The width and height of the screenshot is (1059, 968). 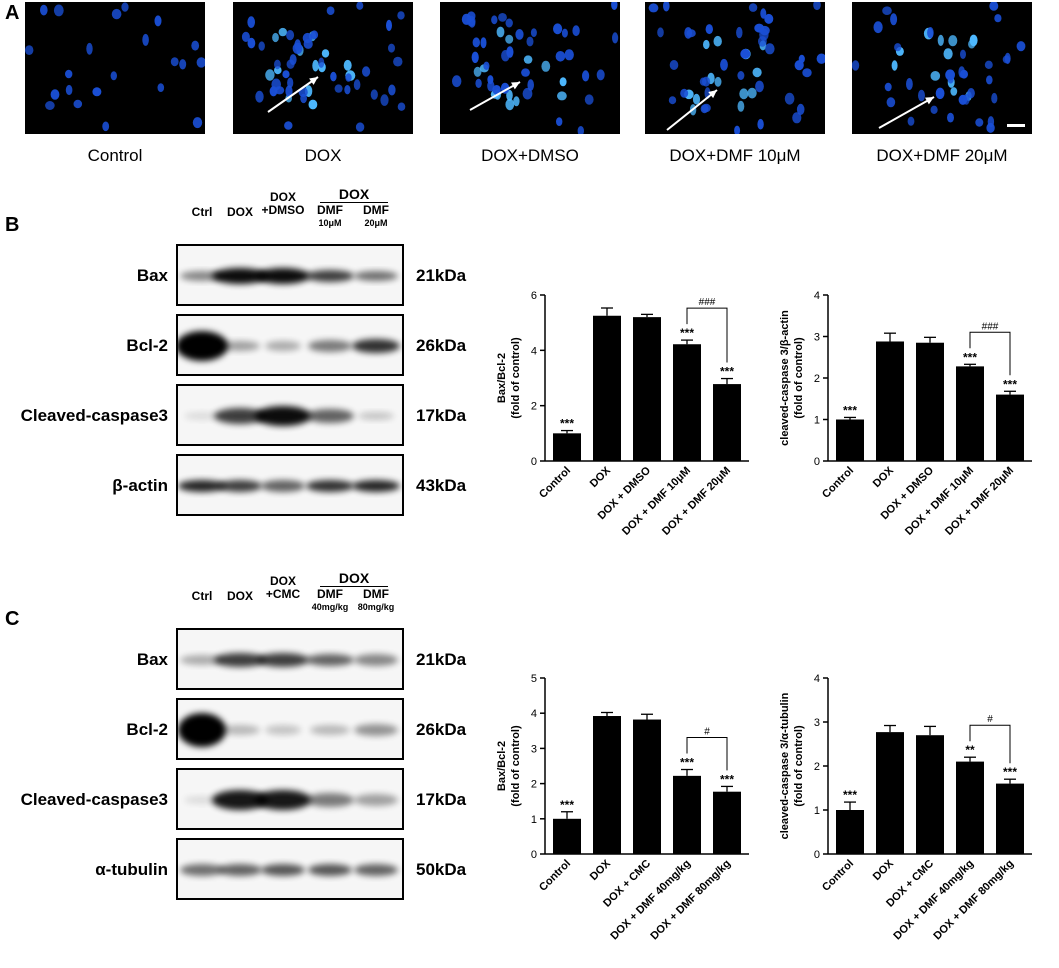 I want to click on y-tick-label: 3, so click(x=534, y=749).